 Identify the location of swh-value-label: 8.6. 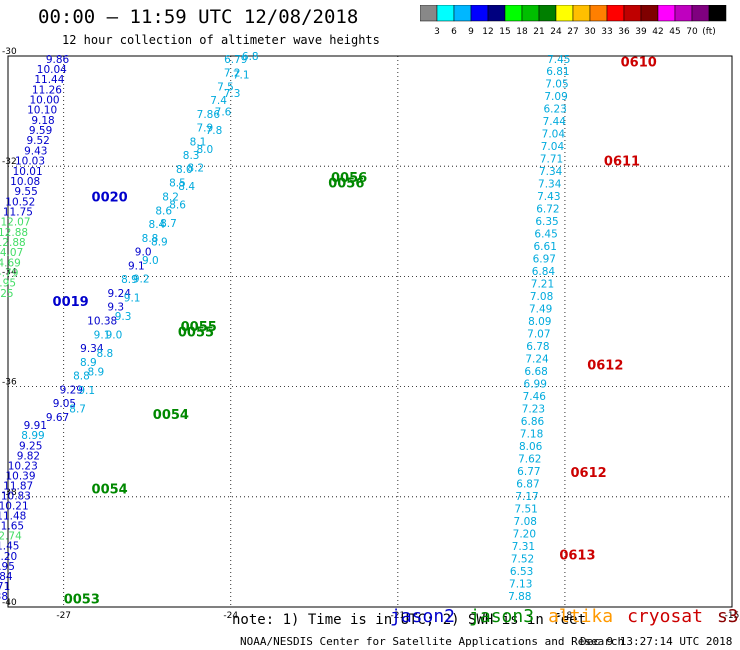
(163, 211).